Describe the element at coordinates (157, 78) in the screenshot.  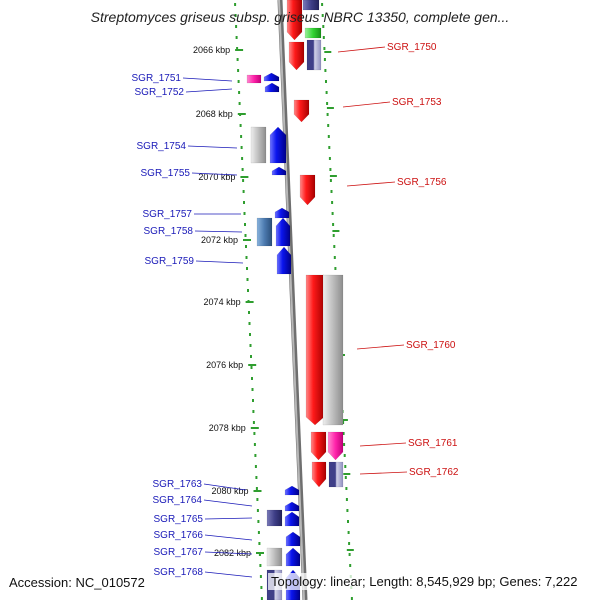
I see `gene-label-left: SGR_1751` at that location.